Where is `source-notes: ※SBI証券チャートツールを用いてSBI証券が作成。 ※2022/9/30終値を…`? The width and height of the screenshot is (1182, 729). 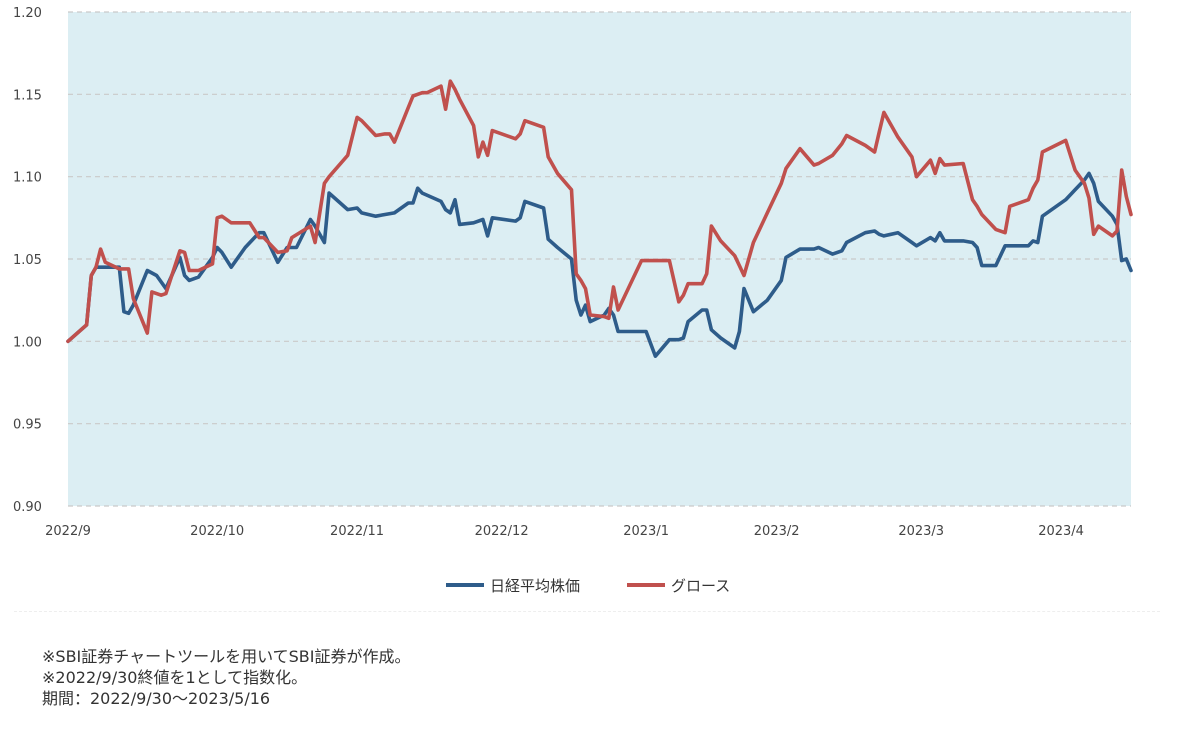 source-notes: ※SBI証券チャートツールを用いてSBI証券が作成。 ※2022/9/30終値を… is located at coordinates (226, 677).